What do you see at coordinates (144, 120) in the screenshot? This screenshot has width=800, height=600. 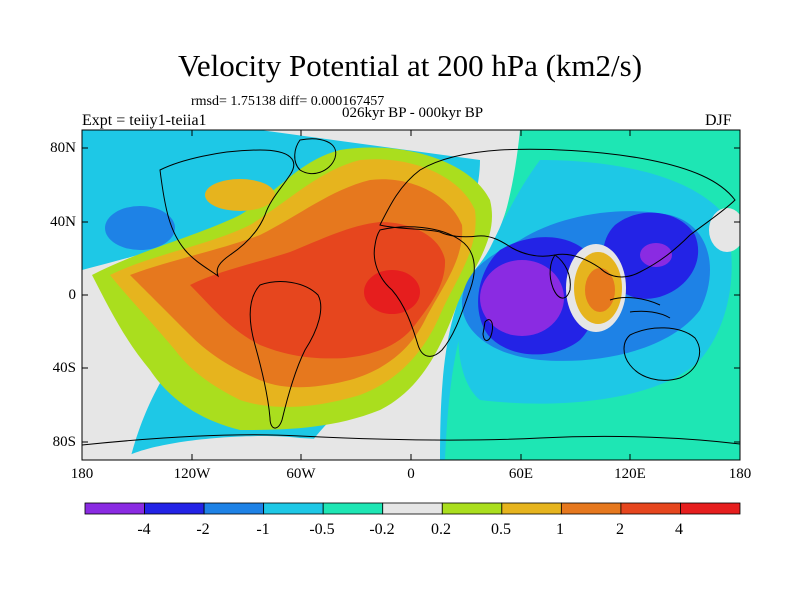 I see `experiment-label: Expt = teiiy1-teiia1` at bounding box center [144, 120].